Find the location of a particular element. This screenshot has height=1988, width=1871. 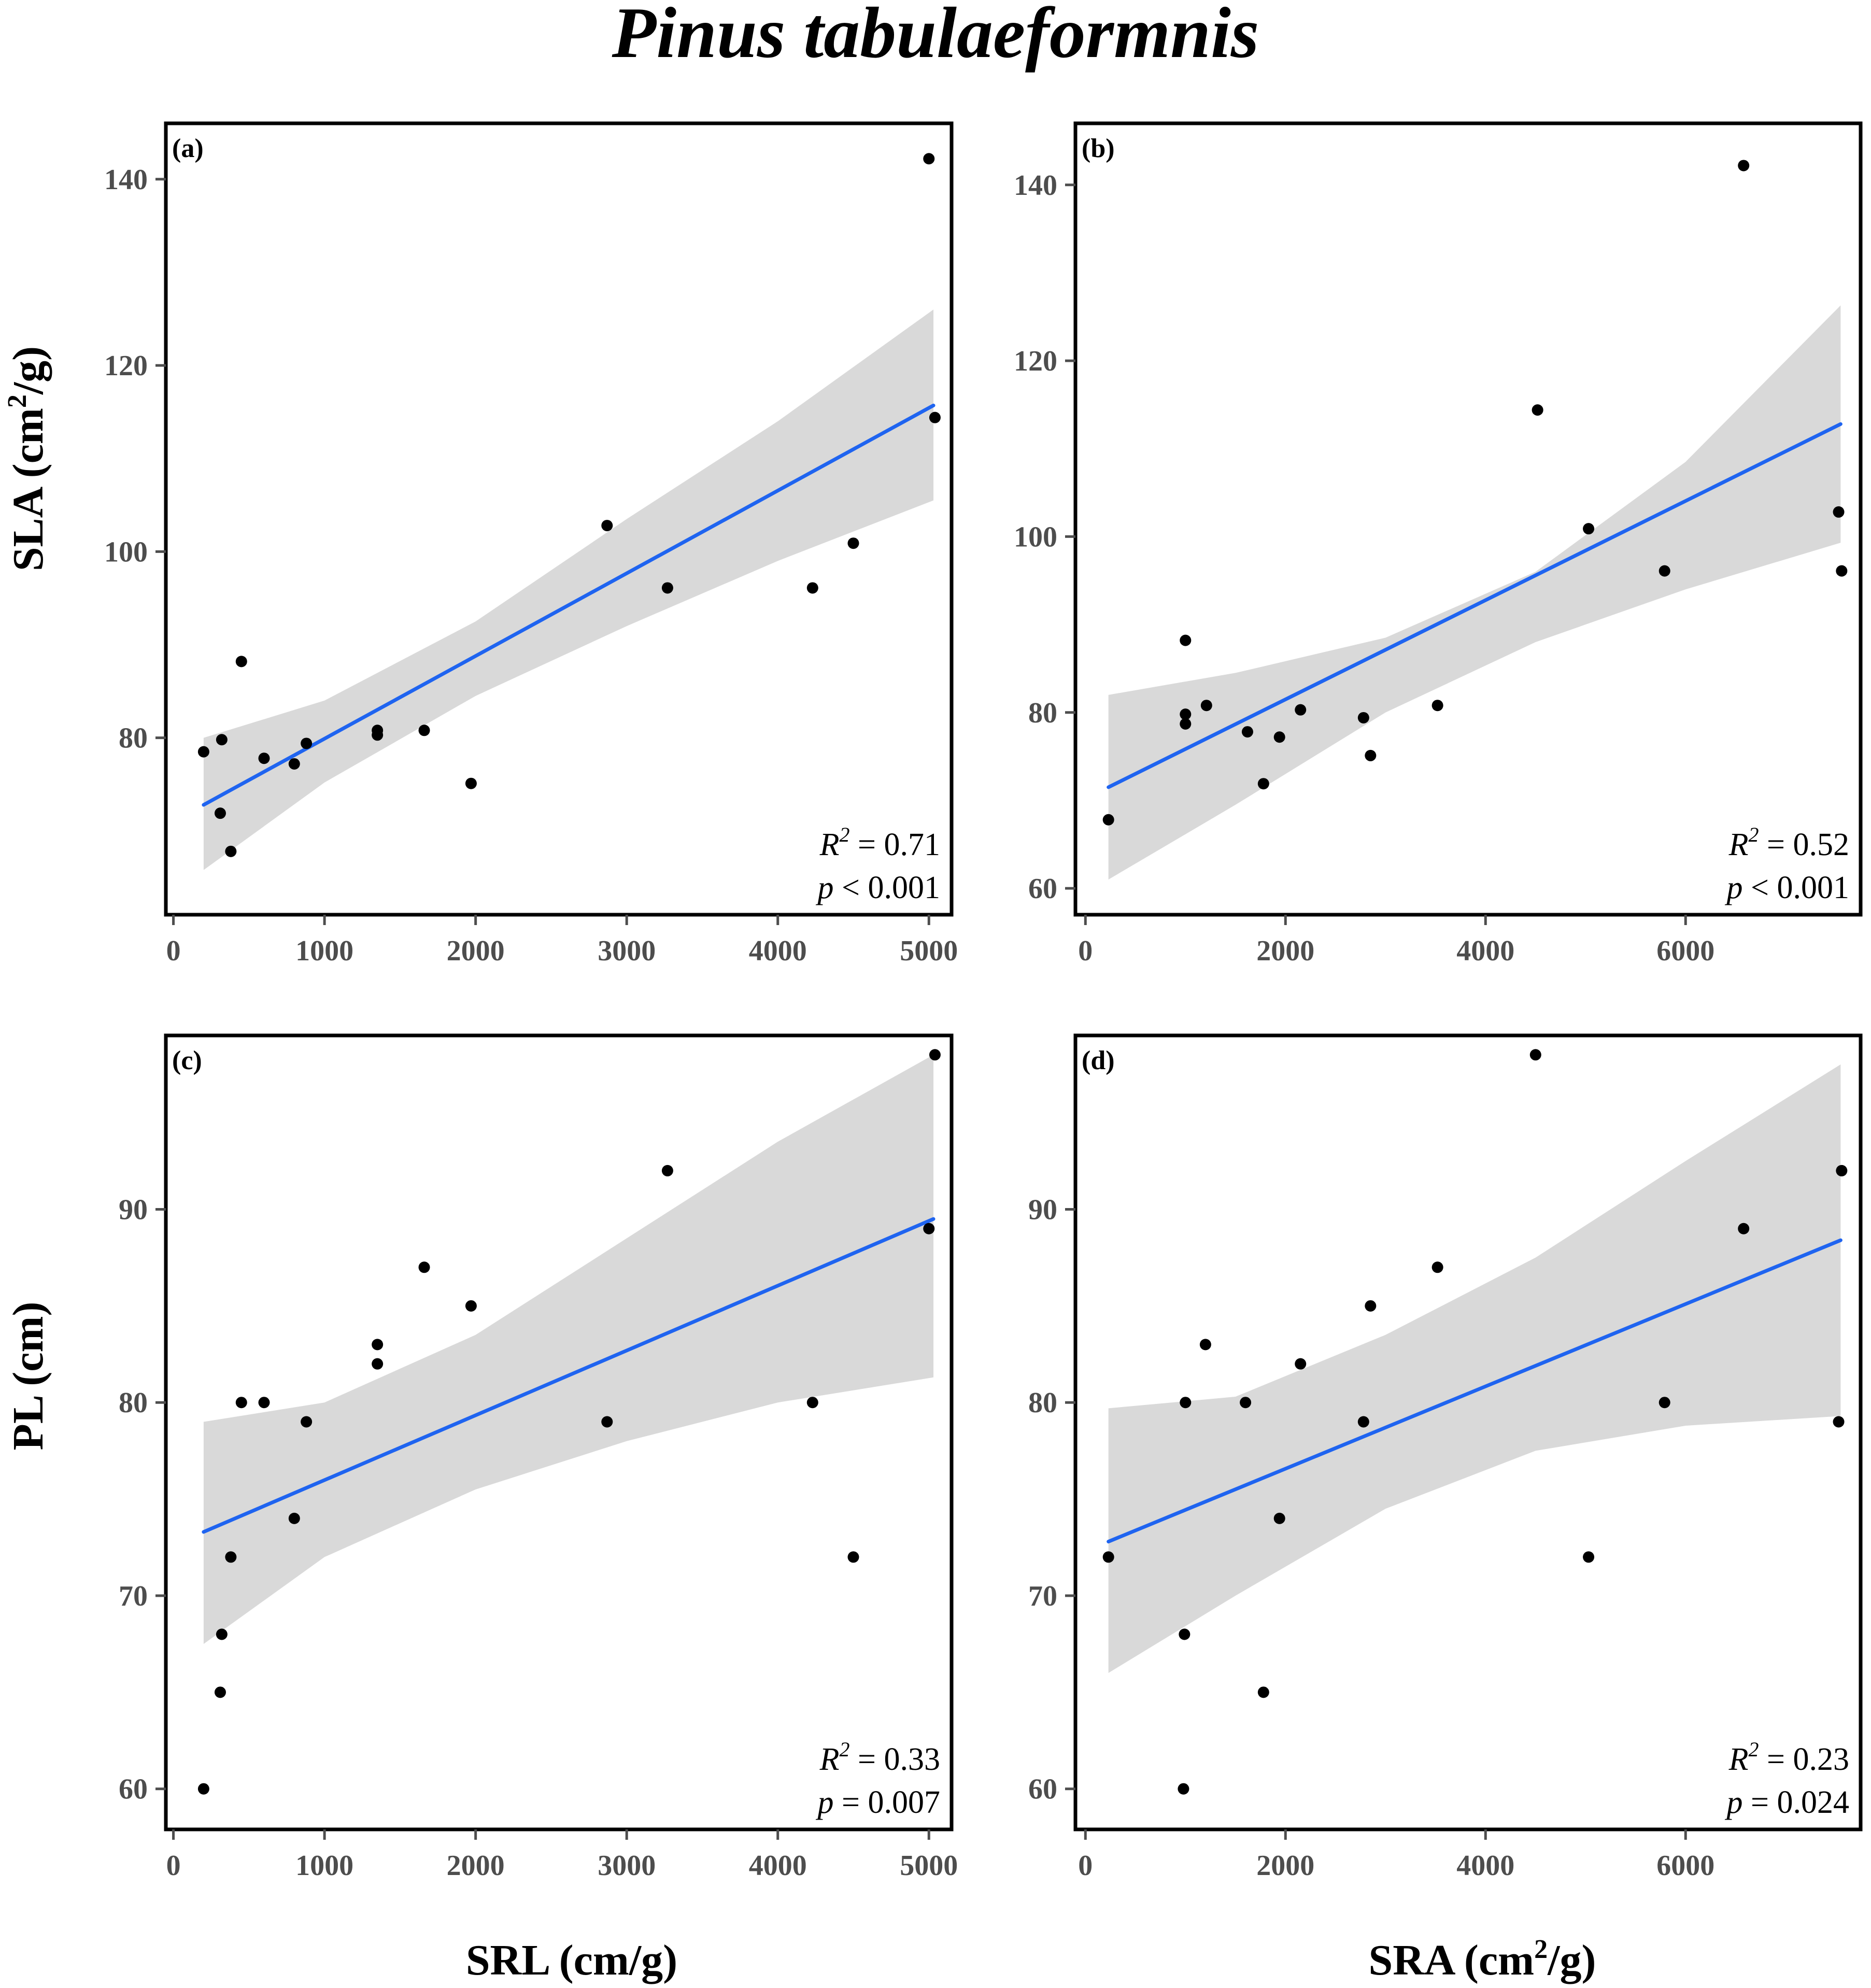

row-title-sla: SLA (cm2/g) is located at coordinates (27, 458).